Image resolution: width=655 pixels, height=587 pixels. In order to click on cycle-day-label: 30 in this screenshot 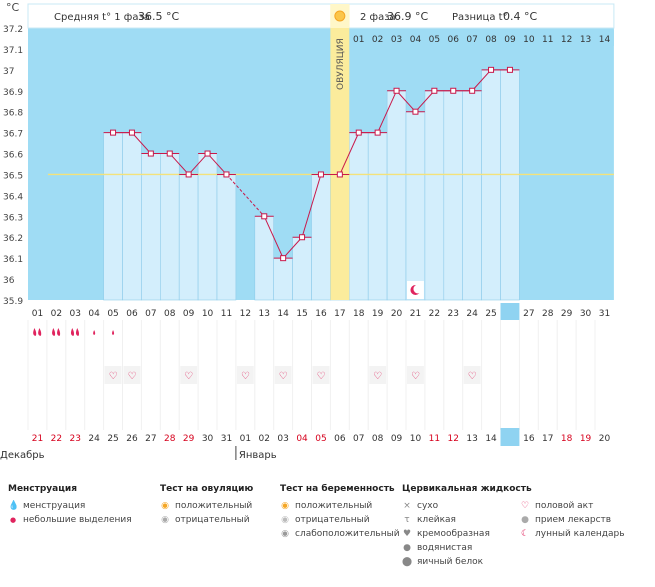, I will do `click(586, 314)`.